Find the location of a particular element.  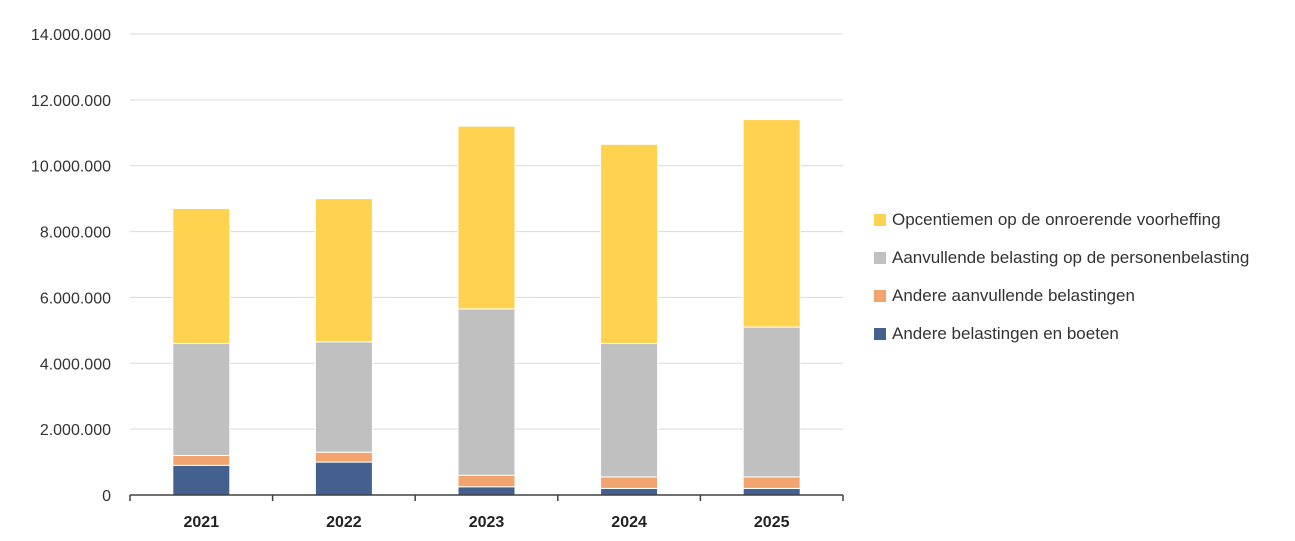

x-tick-label: 2024 is located at coordinates (629, 522).